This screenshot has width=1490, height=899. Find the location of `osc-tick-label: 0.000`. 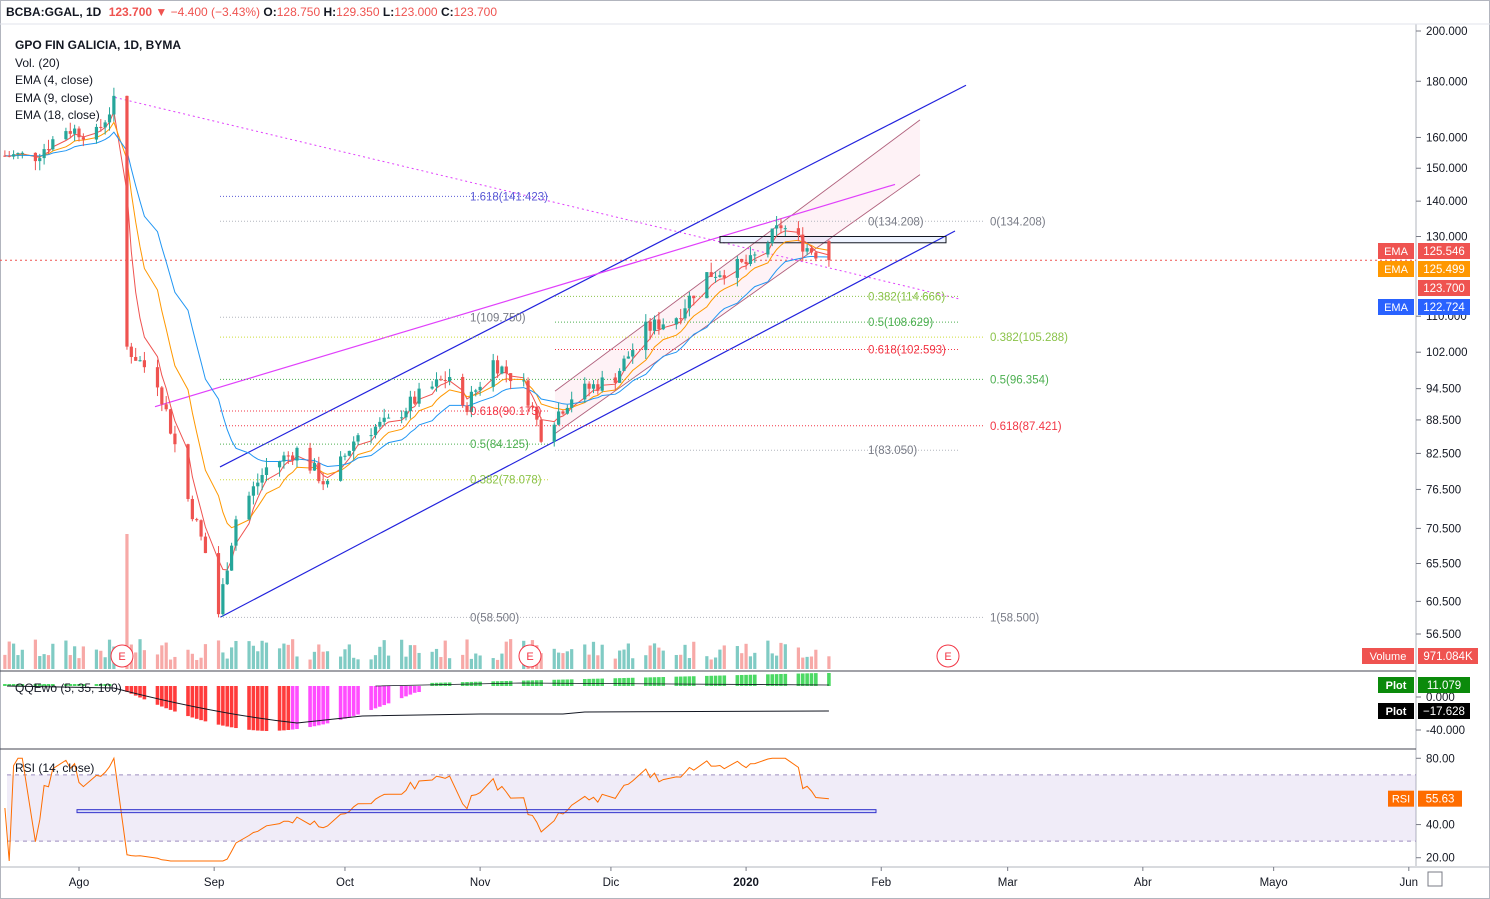

osc-tick-label: 0.000 is located at coordinates (1440, 698).